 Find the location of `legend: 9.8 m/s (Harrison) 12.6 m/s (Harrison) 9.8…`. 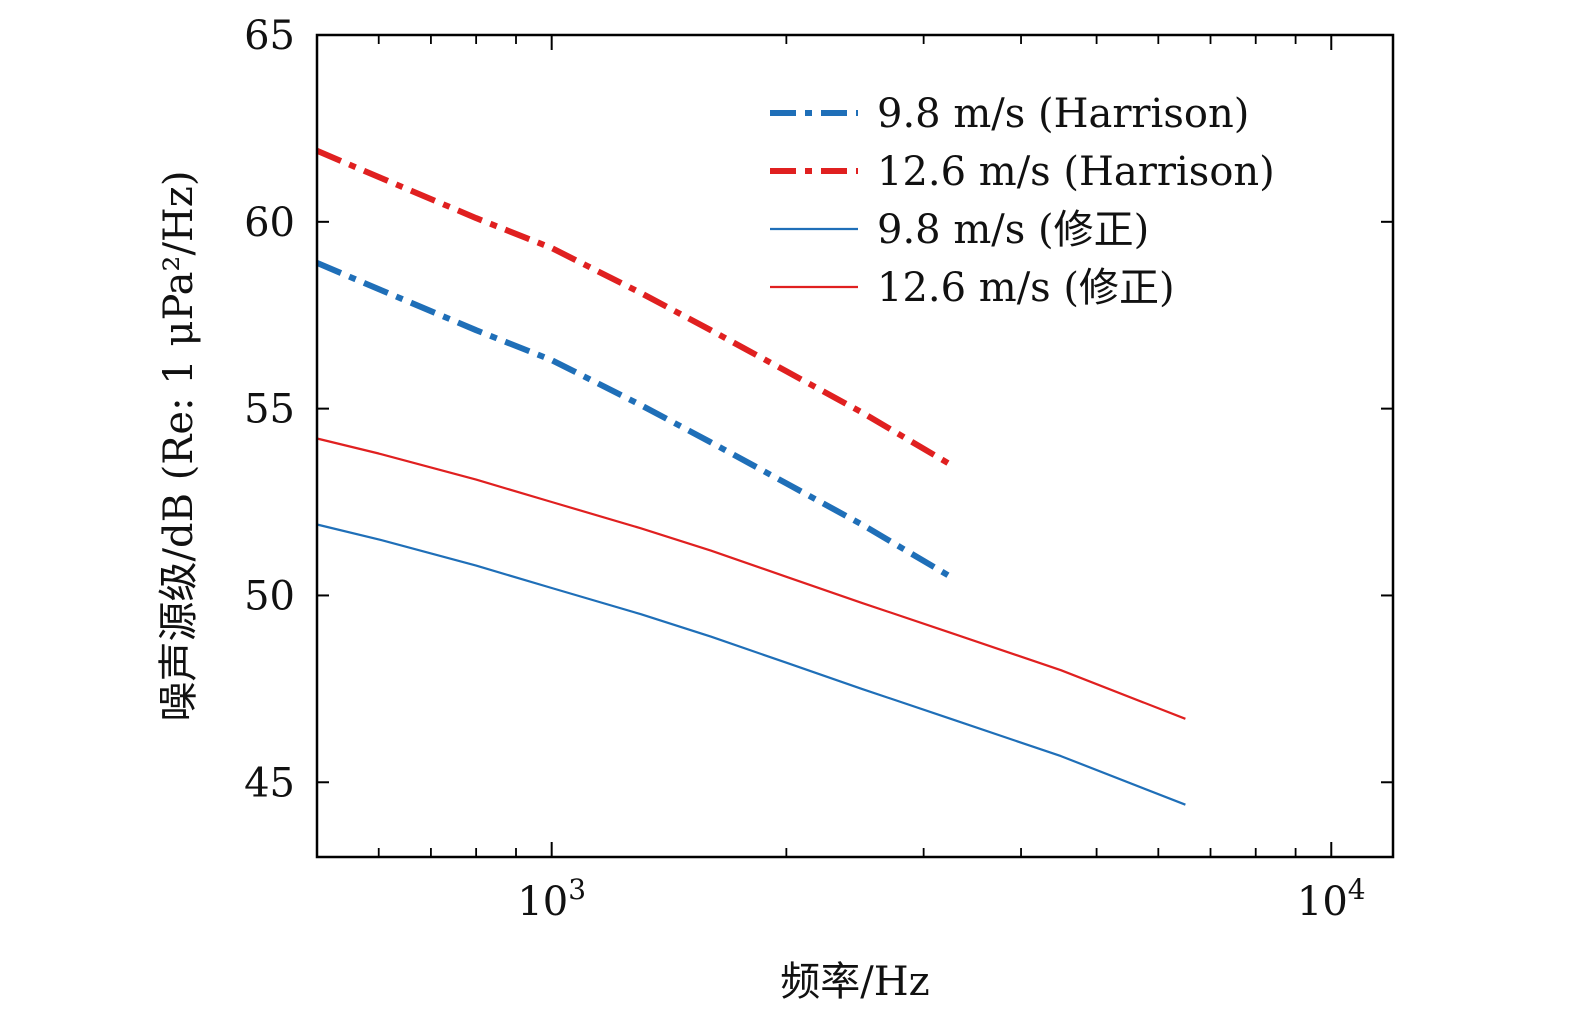

legend: 9.8 m/s (Harrison) 12.6 m/s (Harrison) 9.8… is located at coordinates (1022, 201).